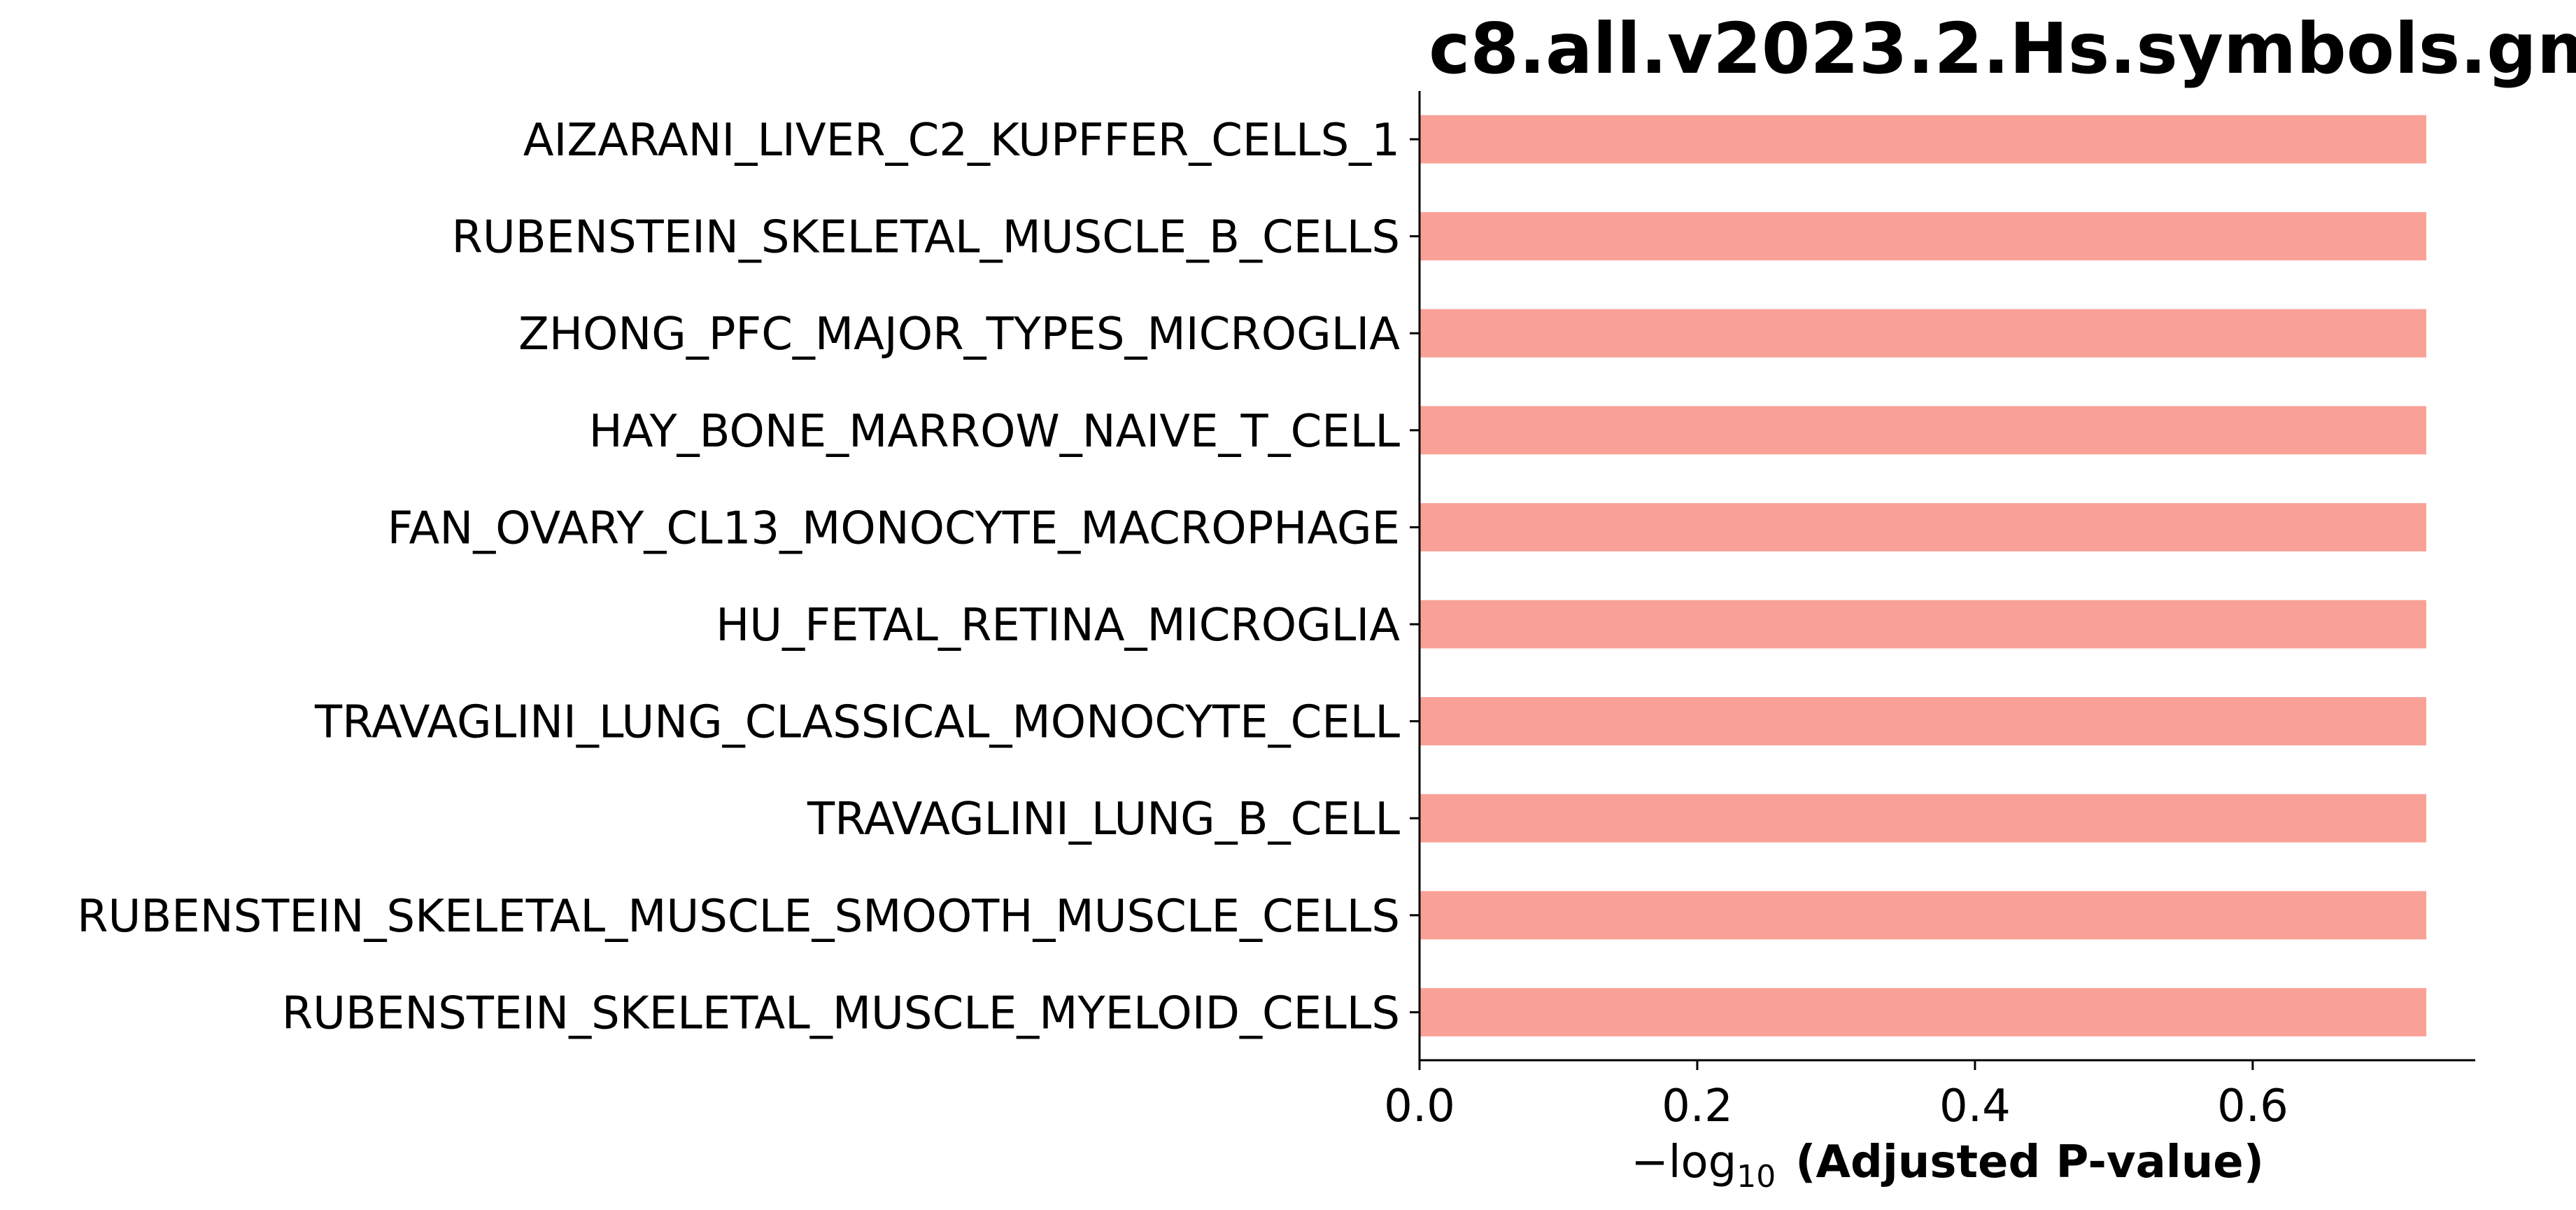 This screenshot has height=1210, width=2576. Describe the element at coordinates (857, 723) in the screenshot. I see `category-label: TRAVAGLINI_LUNG_CLASSICAL_MONOCYTE_CELL` at that location.